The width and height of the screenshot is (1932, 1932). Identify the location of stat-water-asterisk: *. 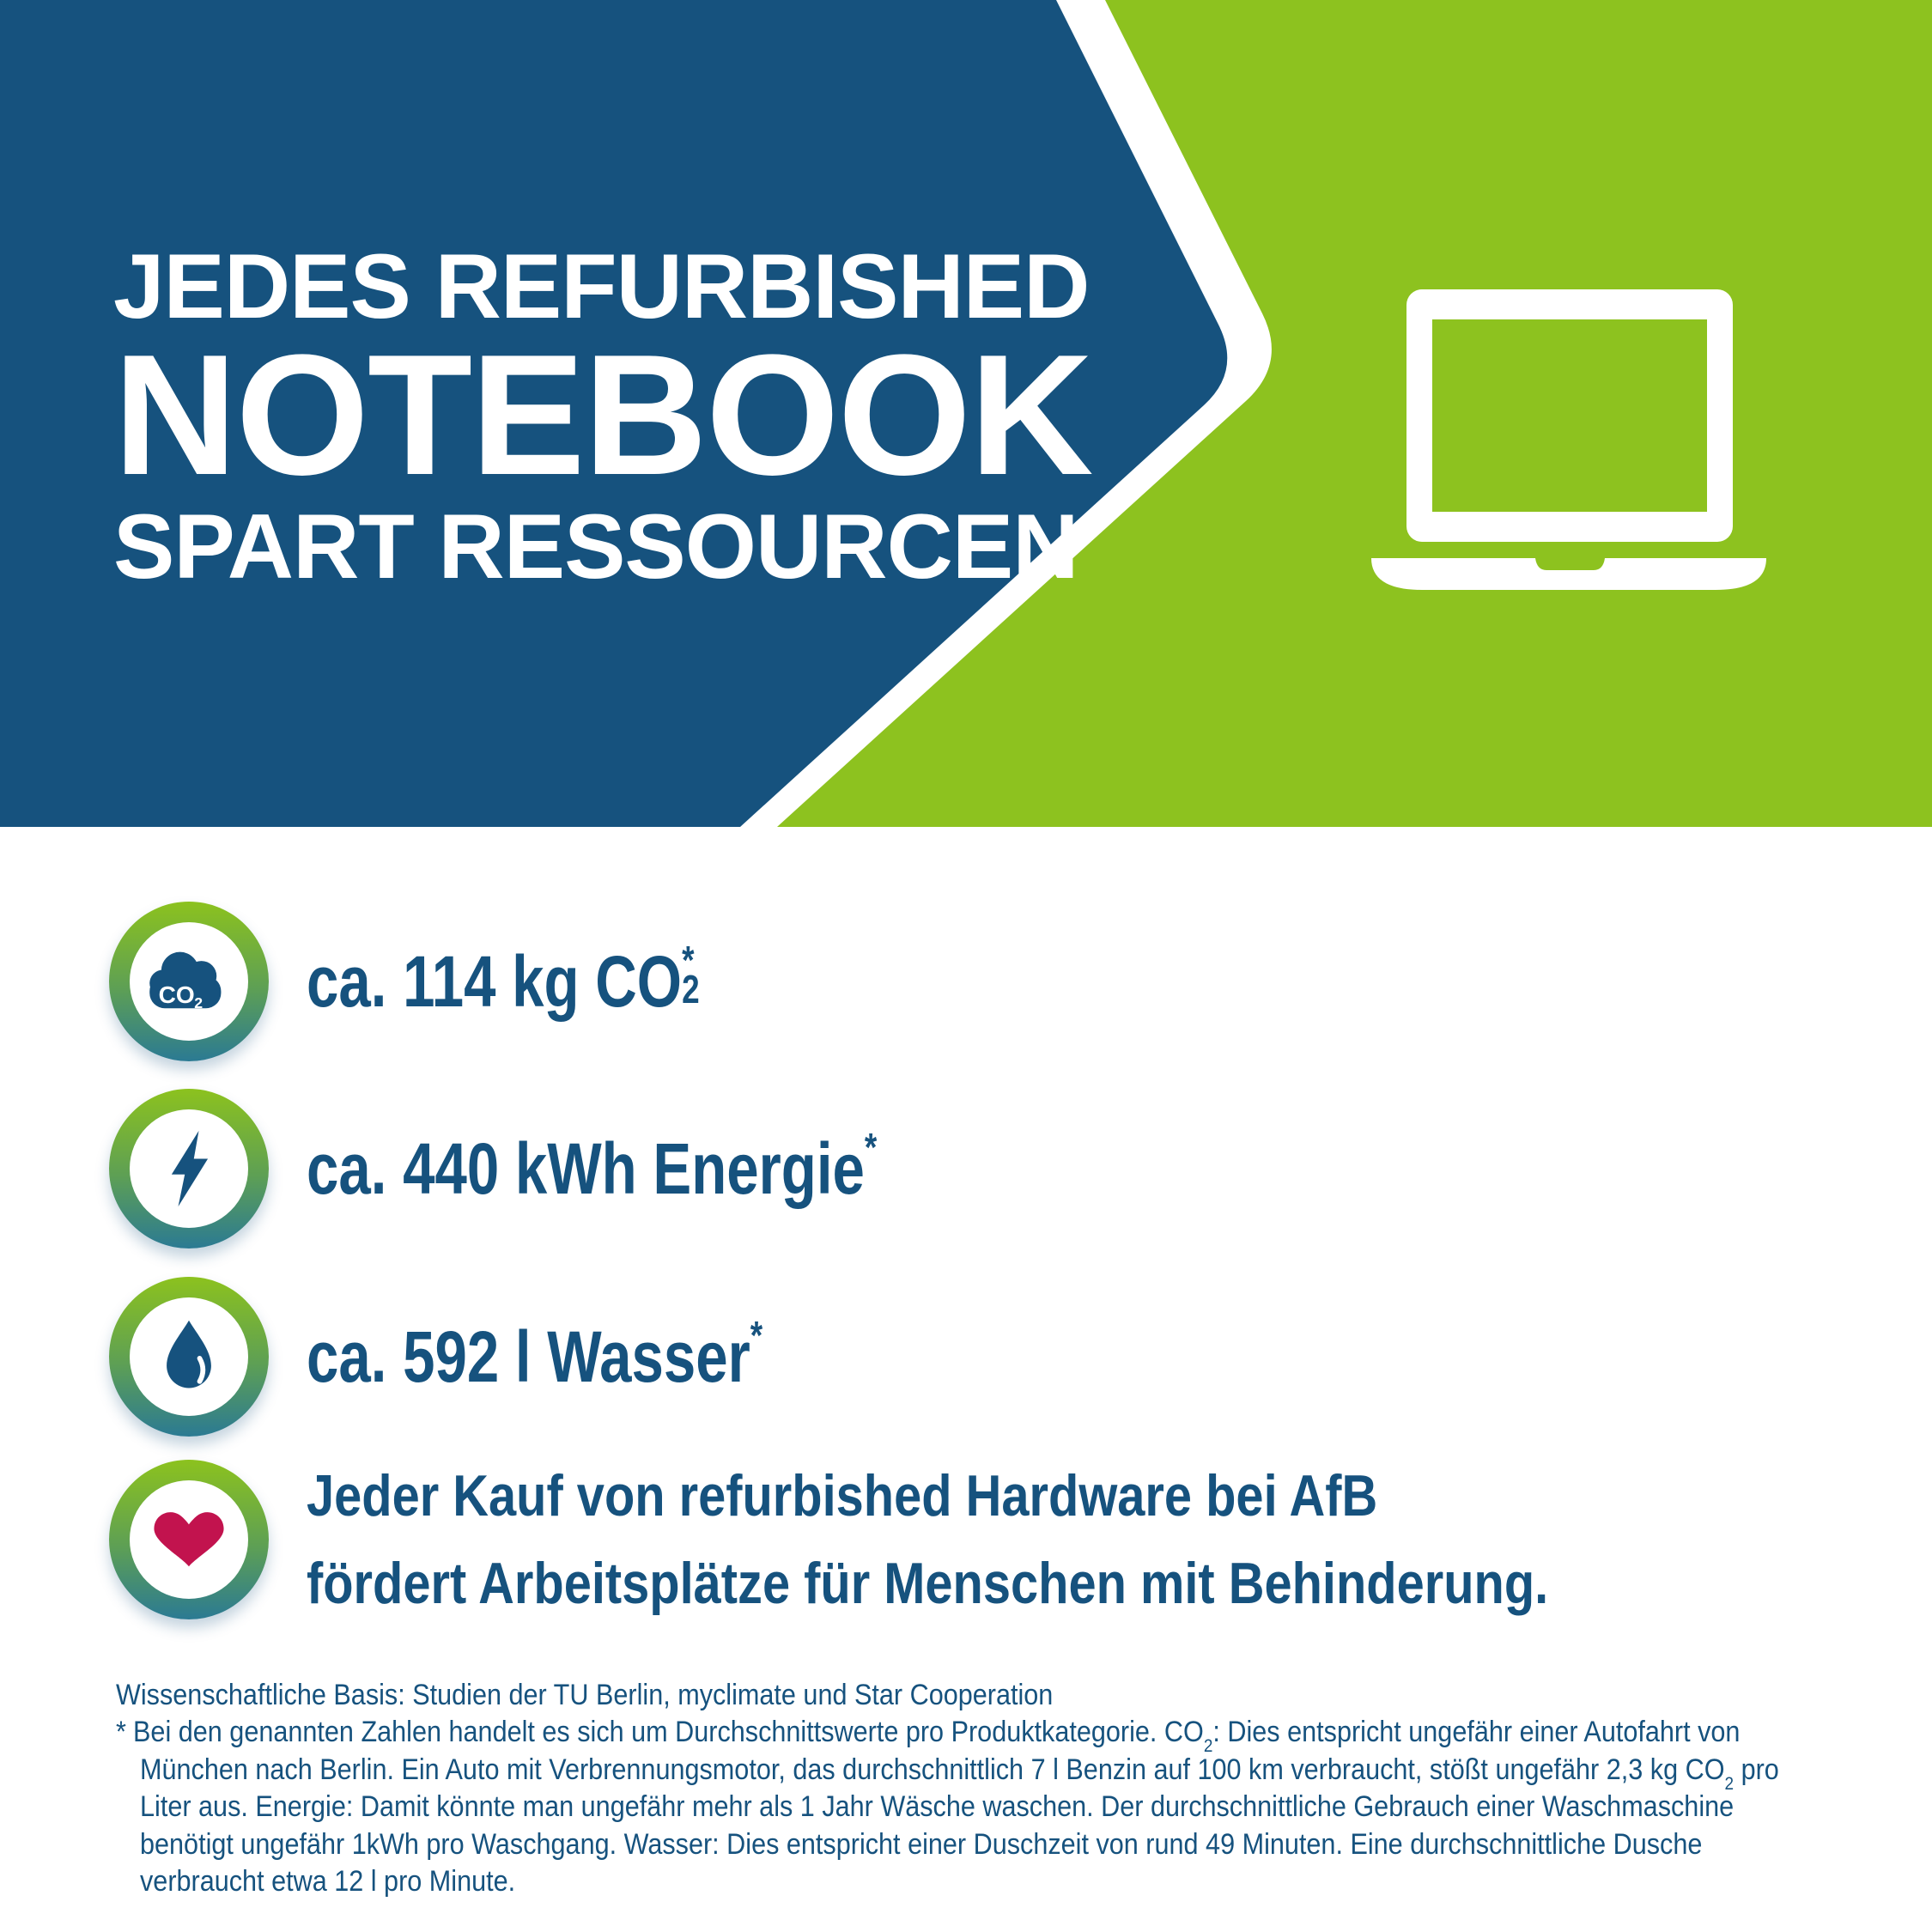
(757, 1335).